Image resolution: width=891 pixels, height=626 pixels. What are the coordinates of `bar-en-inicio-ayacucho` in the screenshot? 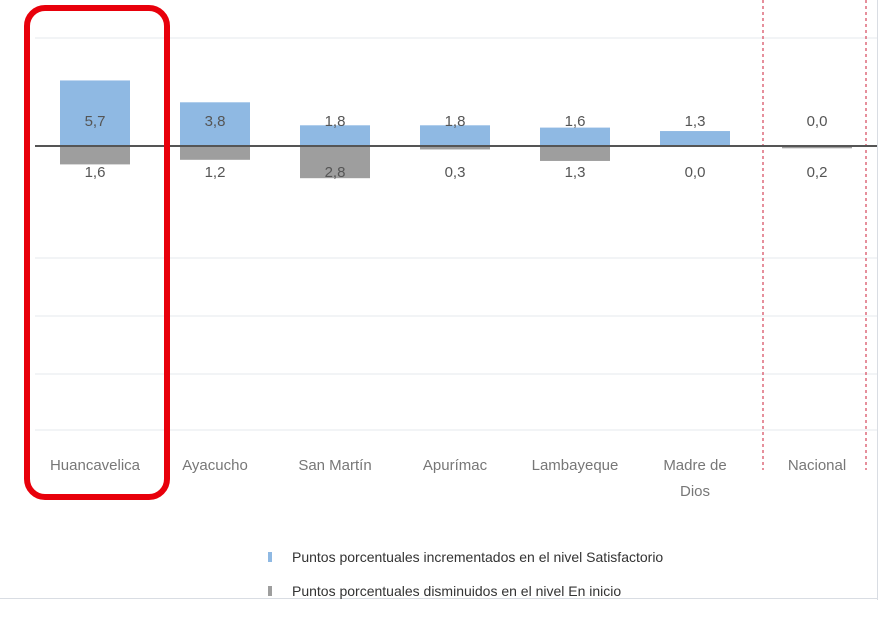 It's located at (215, 153).